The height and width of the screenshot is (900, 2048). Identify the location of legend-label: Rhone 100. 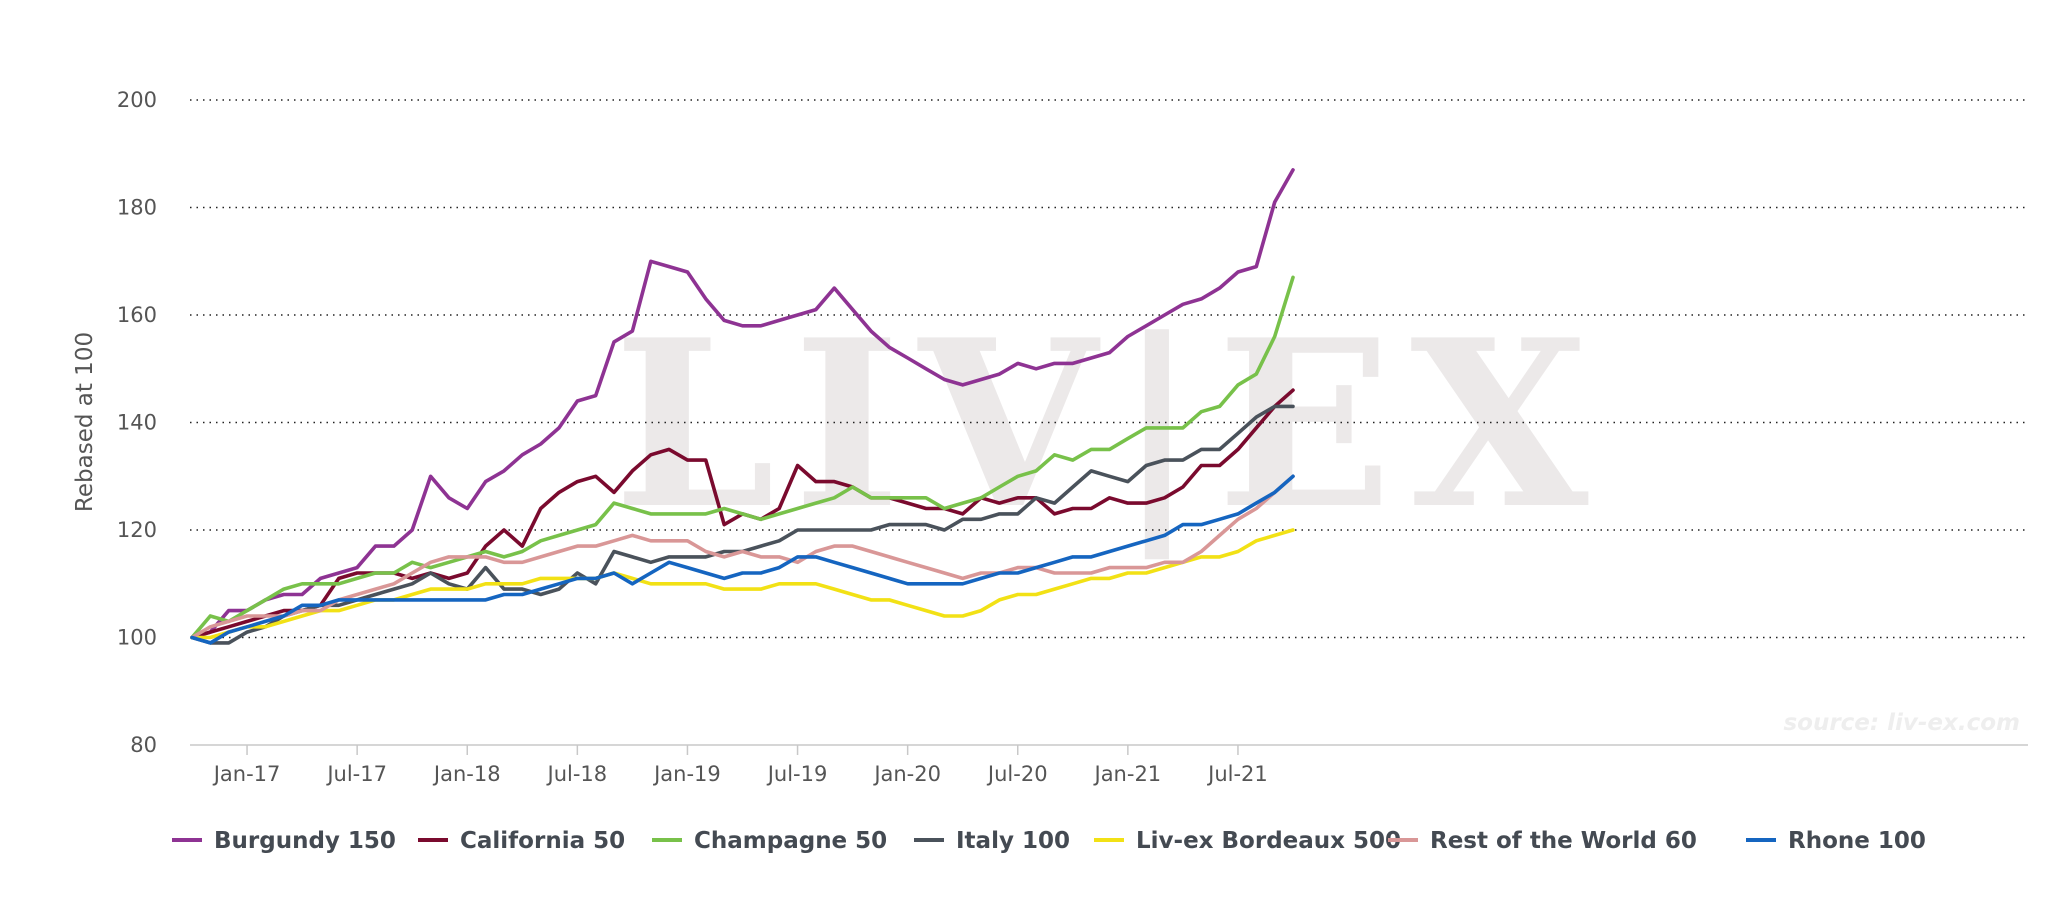
(1857, 841).